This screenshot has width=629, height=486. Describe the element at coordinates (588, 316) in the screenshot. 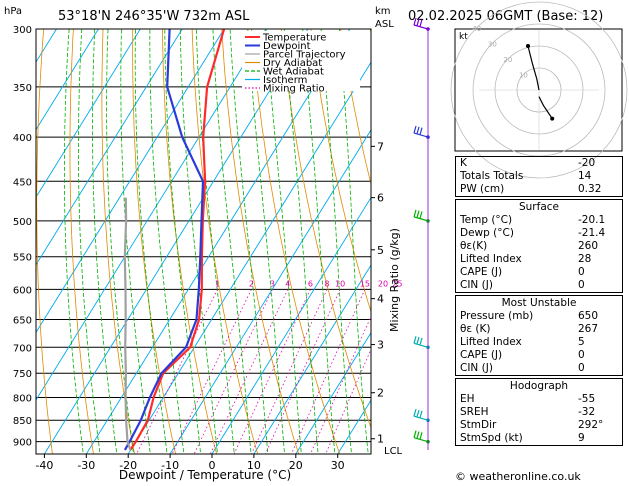

I see `mu-value: 650` at that location.